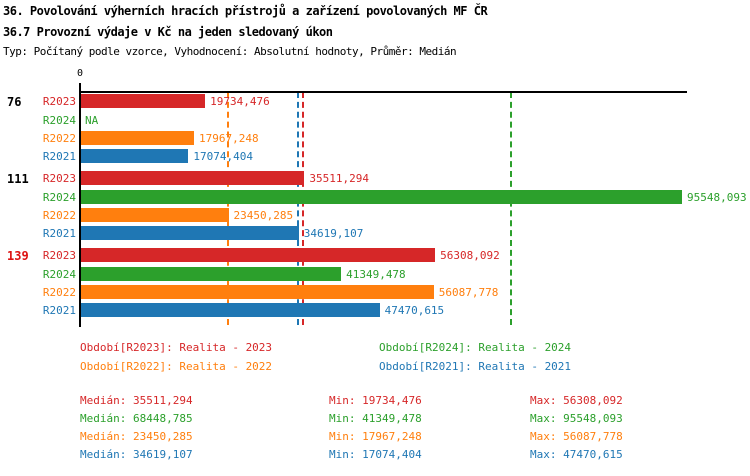  I want to click on bar-value-label-R2022-76: 17967,248, so click(229, 138).